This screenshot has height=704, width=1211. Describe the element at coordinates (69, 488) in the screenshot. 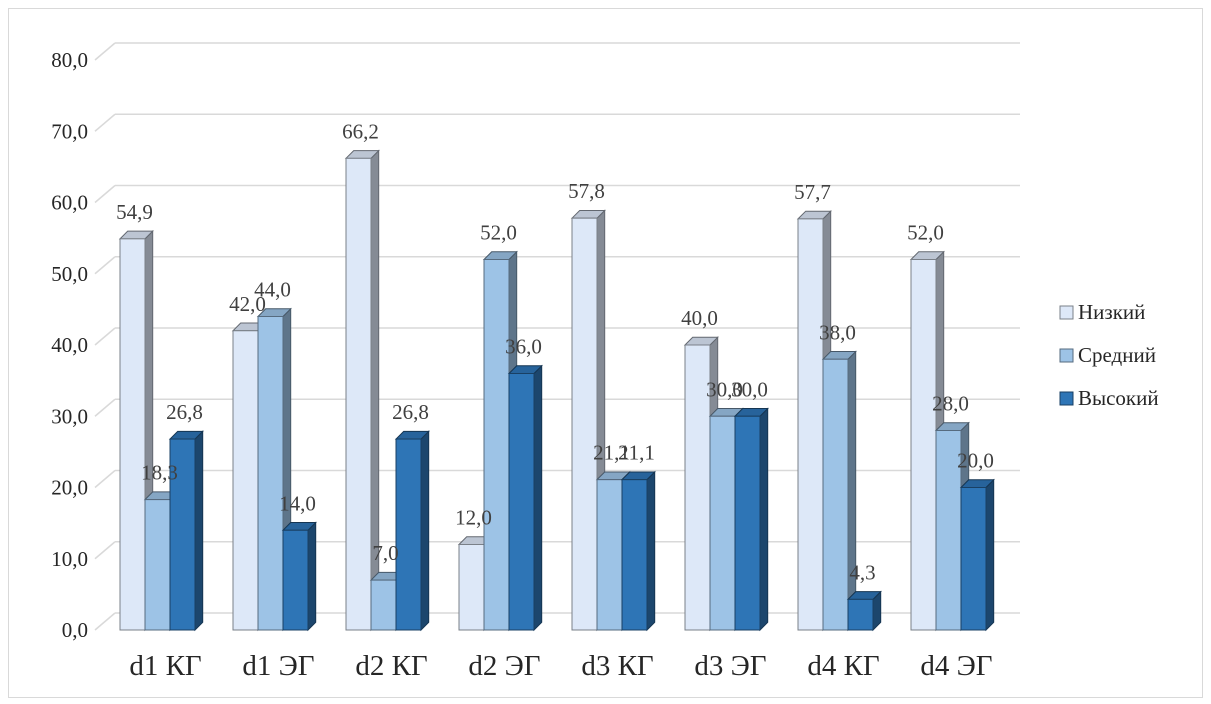

I see `y-tick-label: 20,0` at that location.